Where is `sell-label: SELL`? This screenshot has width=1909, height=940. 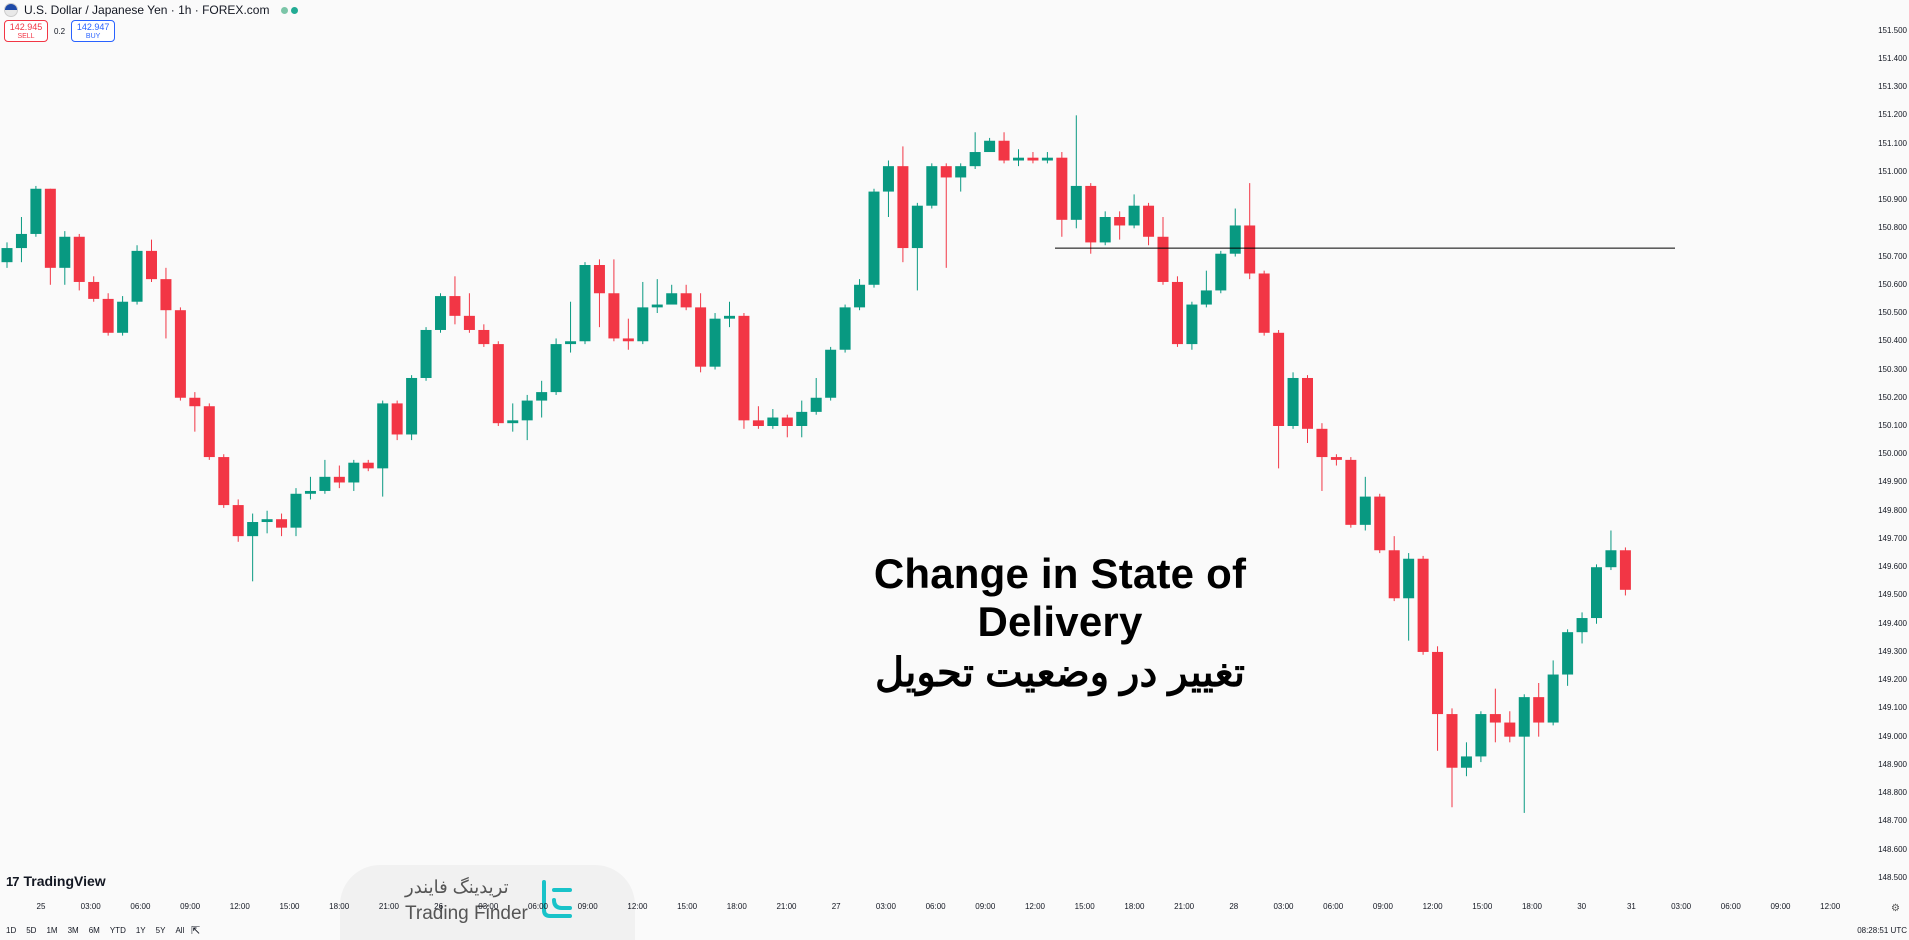 sell-label: SELL is located at coordinates (26, 36).